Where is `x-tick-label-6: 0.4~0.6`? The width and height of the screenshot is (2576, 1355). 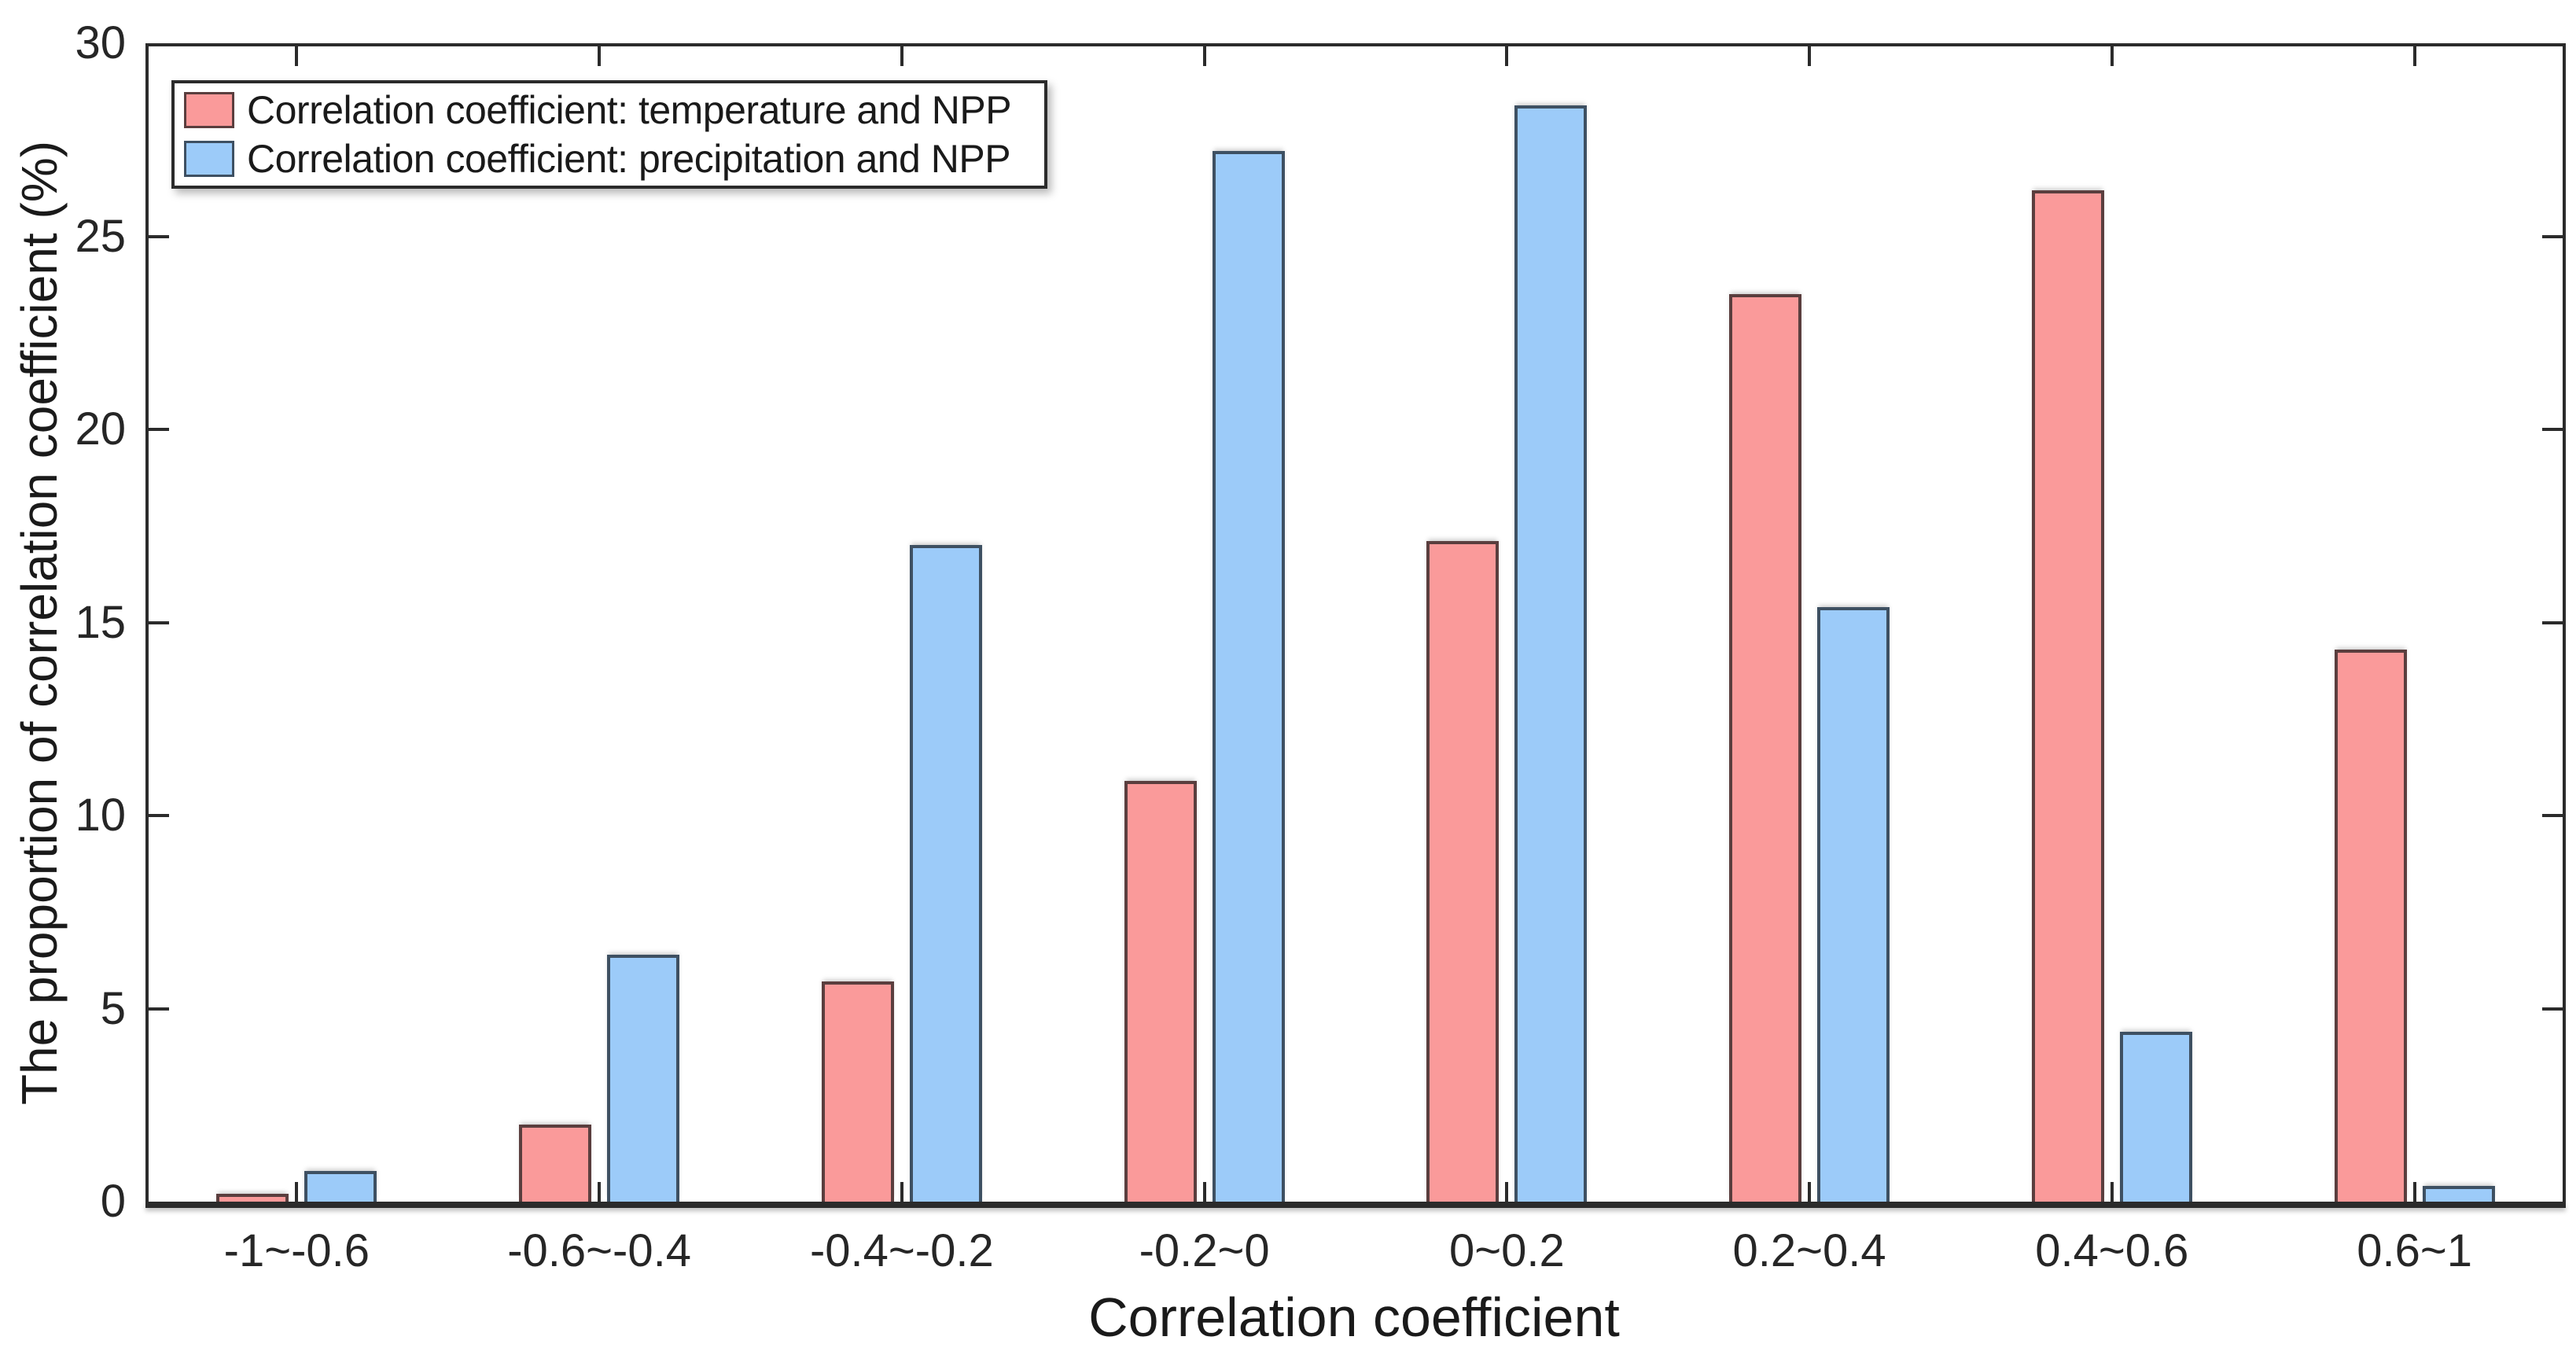 x-tick-label-6: 0.4~0.6 is located at coordinates (2112, 1251).